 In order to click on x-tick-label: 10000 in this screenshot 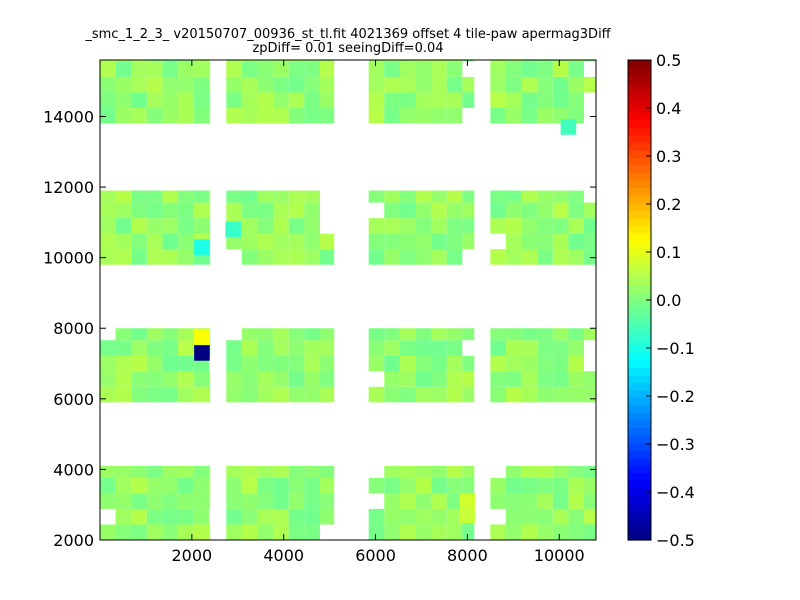, I will do `click(559, 555)`.